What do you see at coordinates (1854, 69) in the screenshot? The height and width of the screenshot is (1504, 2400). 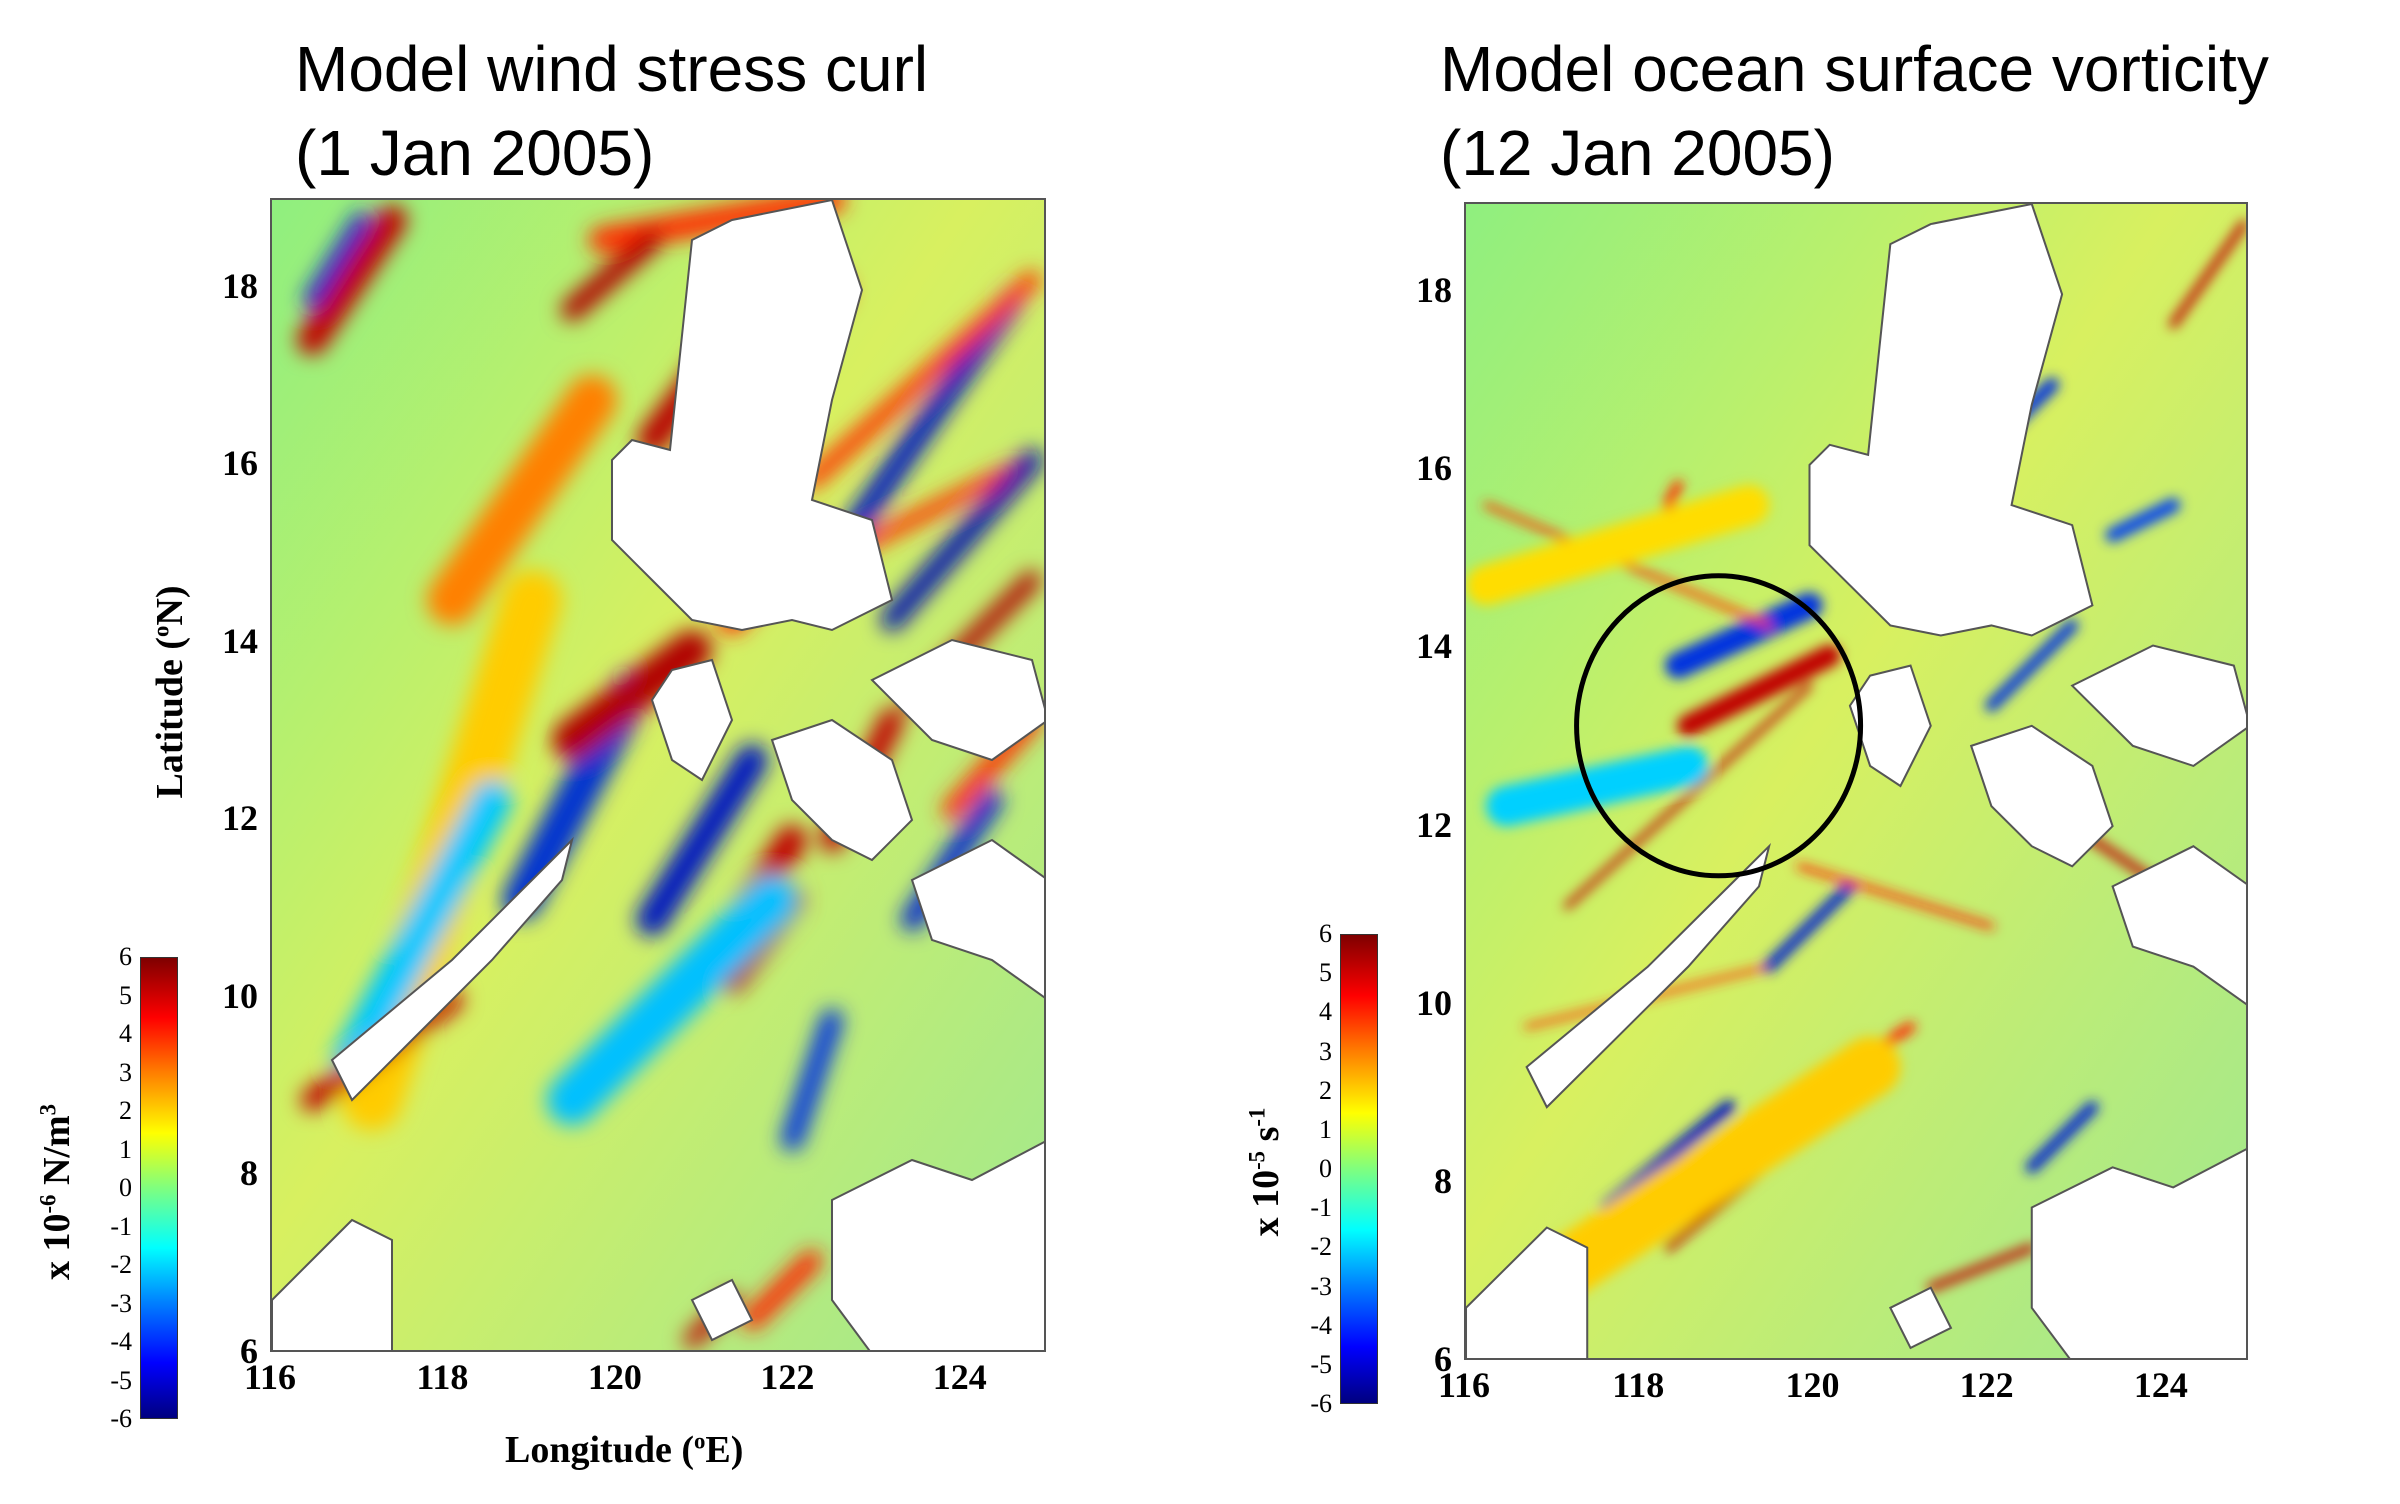 I see `right-title-line1: Model ocean surface vorticity` at bounding box center [1854, 69].